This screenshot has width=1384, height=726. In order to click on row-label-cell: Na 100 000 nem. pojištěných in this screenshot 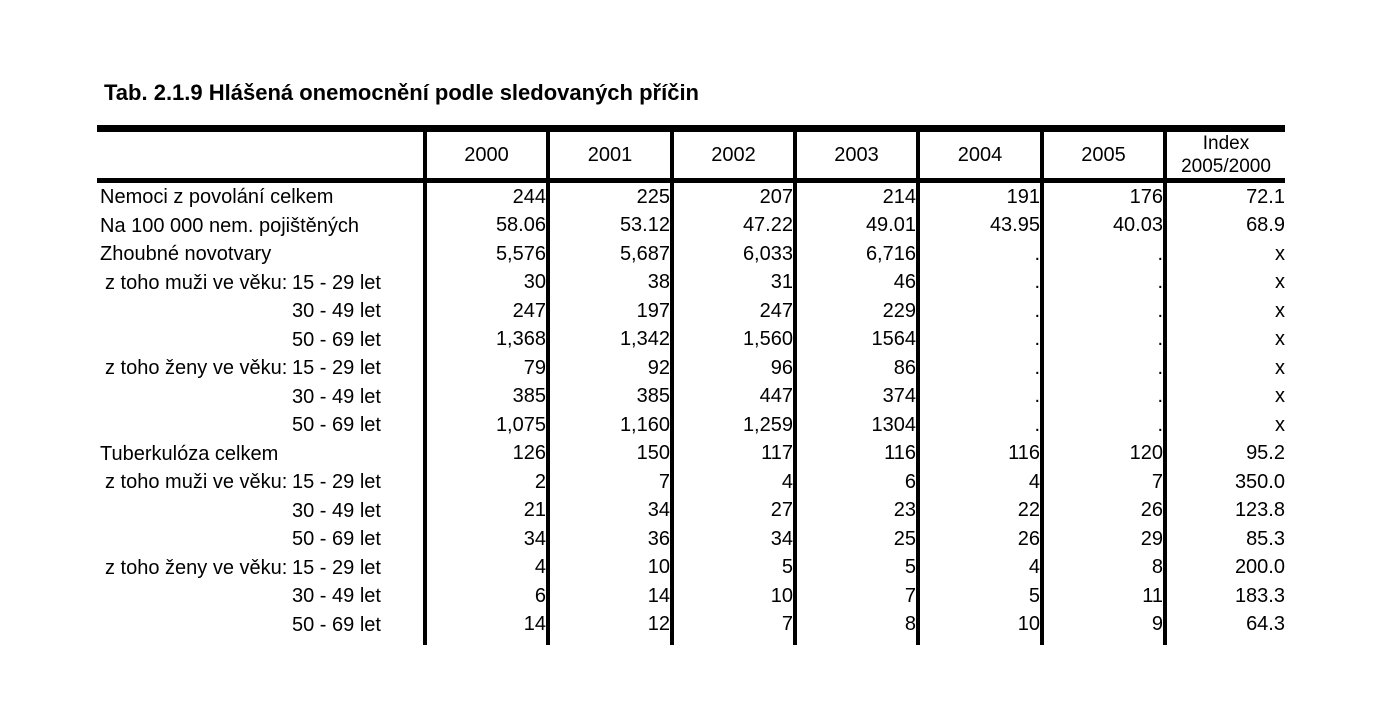, I will do `click(262, 225)`.